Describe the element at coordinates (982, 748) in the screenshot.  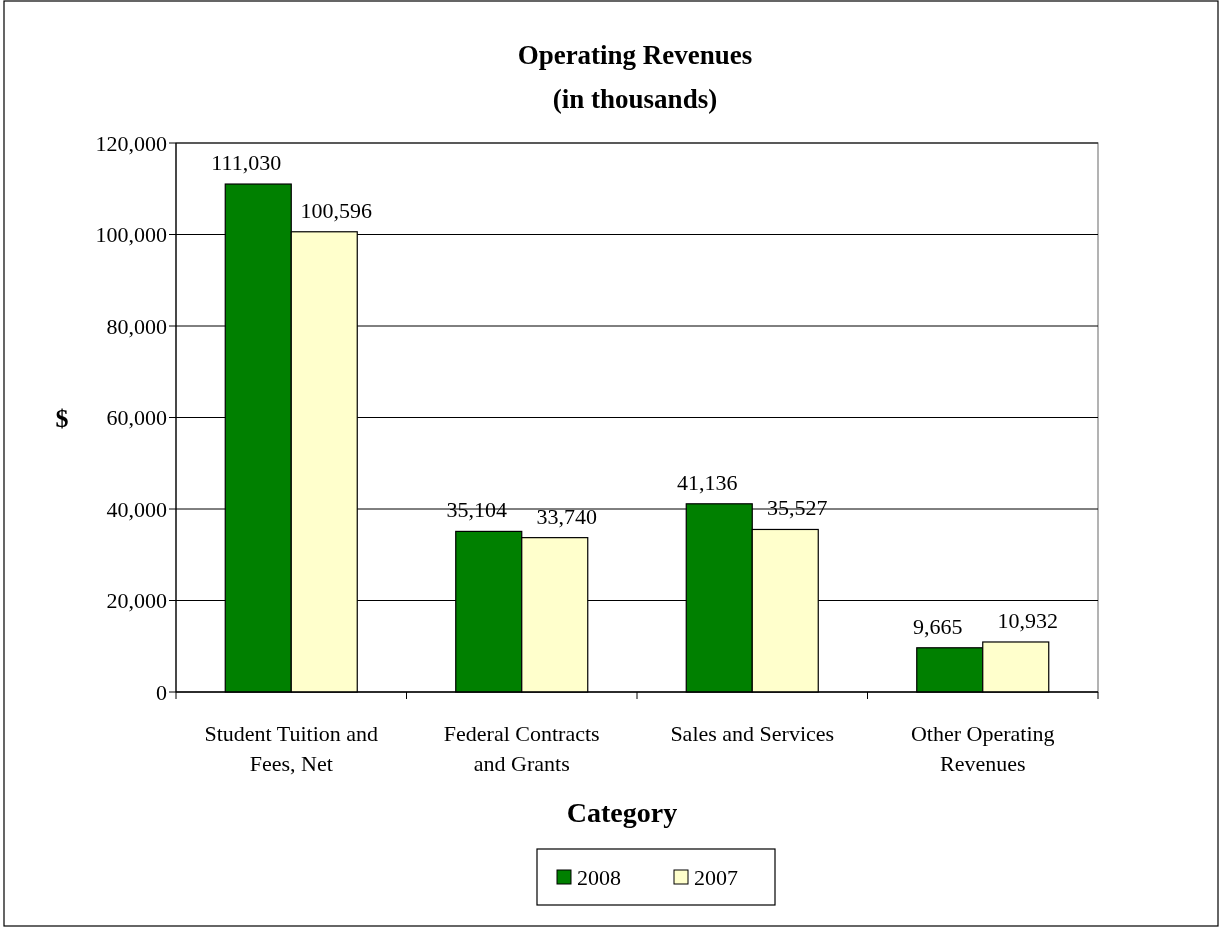
I see `x-tick-label: Other Operating Revenues` at that location.